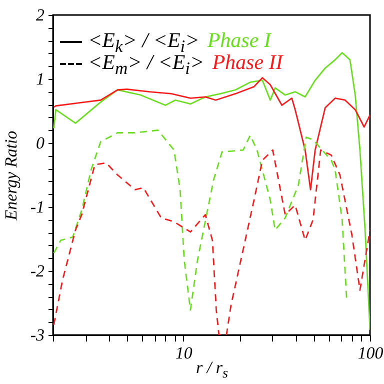  What do you see at coordinates (37, 207) in the screenshot?
I see `y-tick-label: -1` at bounding box center [37, 207].